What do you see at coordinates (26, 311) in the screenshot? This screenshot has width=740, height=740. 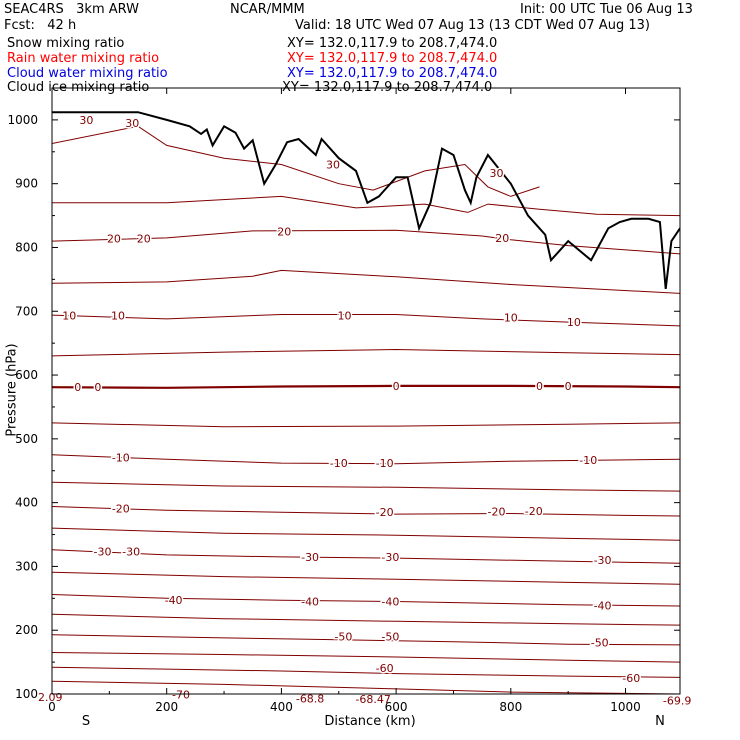 I see `y-tick-label: 700` at bounding box center [26, 311].